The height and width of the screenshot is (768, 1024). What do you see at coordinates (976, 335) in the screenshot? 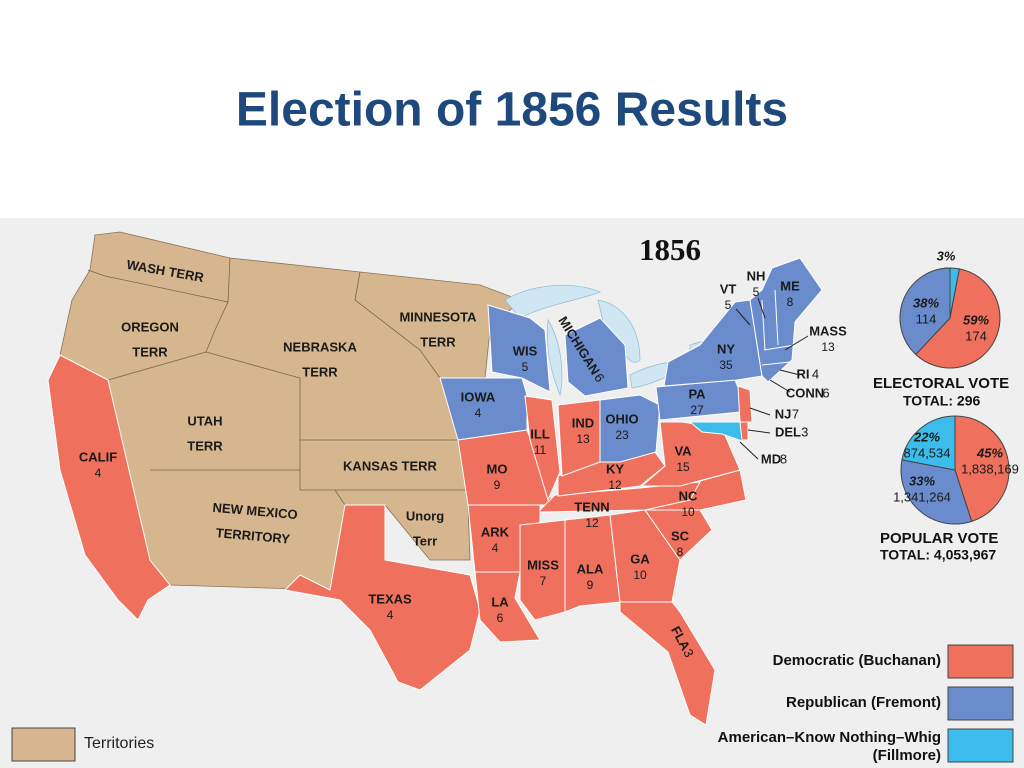
I see `pie-votes: 174` at bounding box center [976, 335].